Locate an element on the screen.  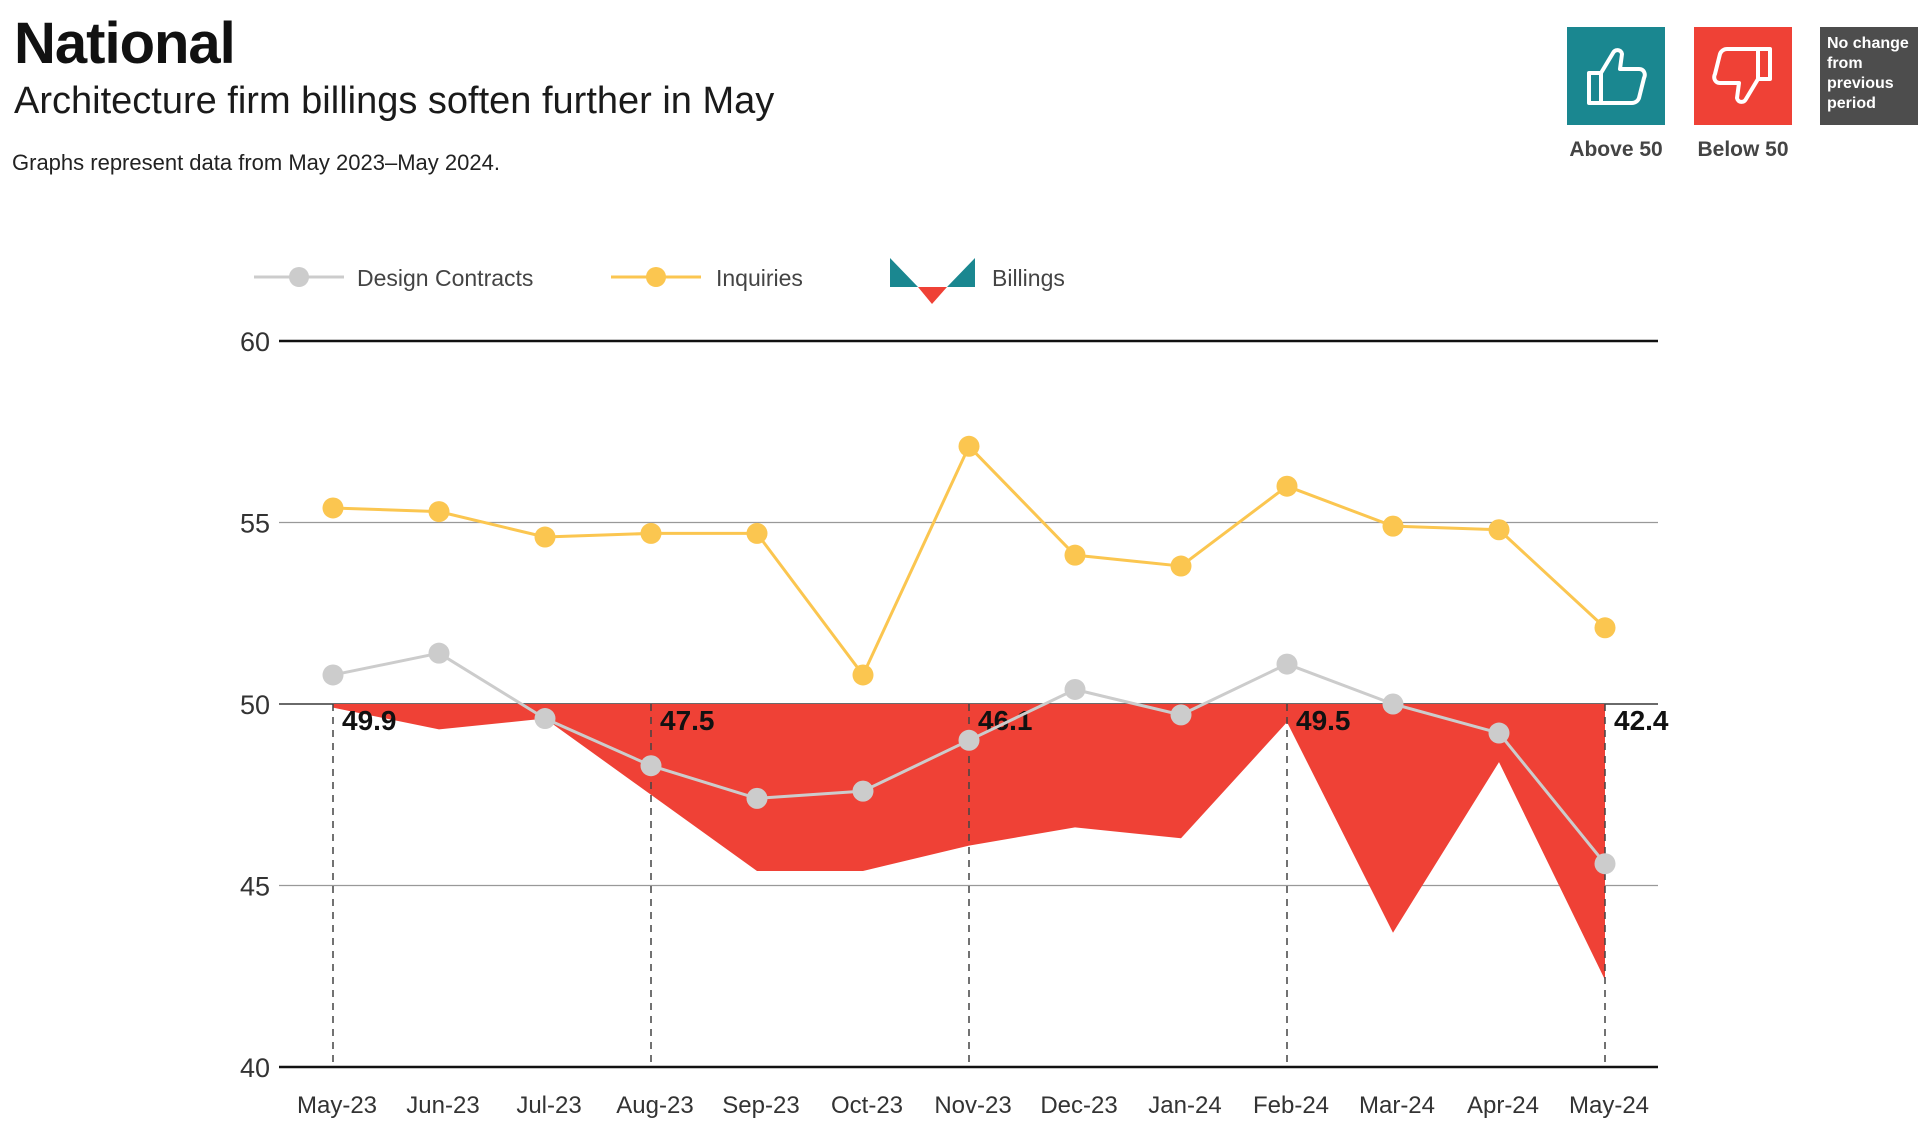
x-tick-label: May-23 is located at coordinates (337, 1105).